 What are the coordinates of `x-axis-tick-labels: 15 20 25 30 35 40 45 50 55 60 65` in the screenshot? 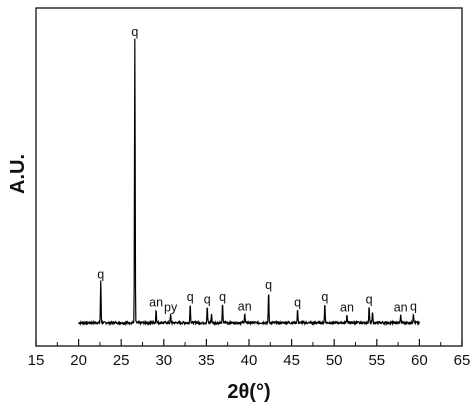 It's located at (249, 360).